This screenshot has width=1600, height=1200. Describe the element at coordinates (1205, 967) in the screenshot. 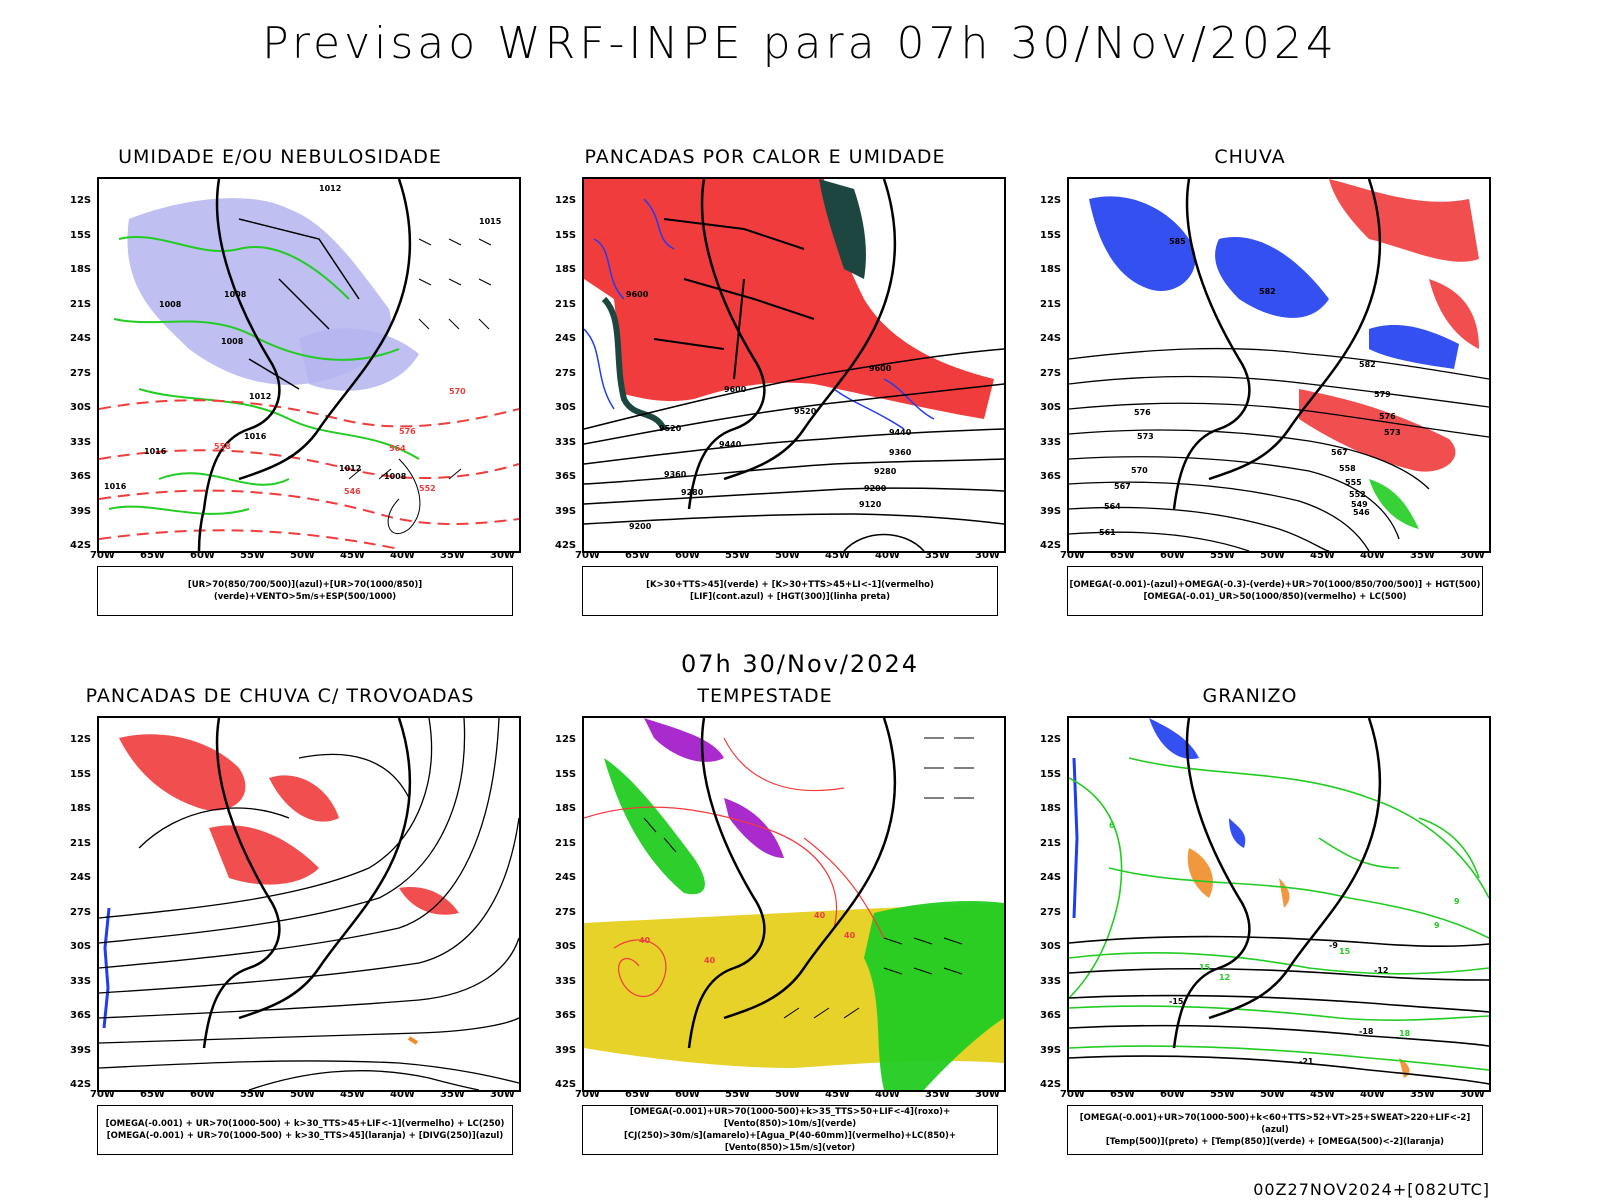

I see `contour-label: 15` at that location.